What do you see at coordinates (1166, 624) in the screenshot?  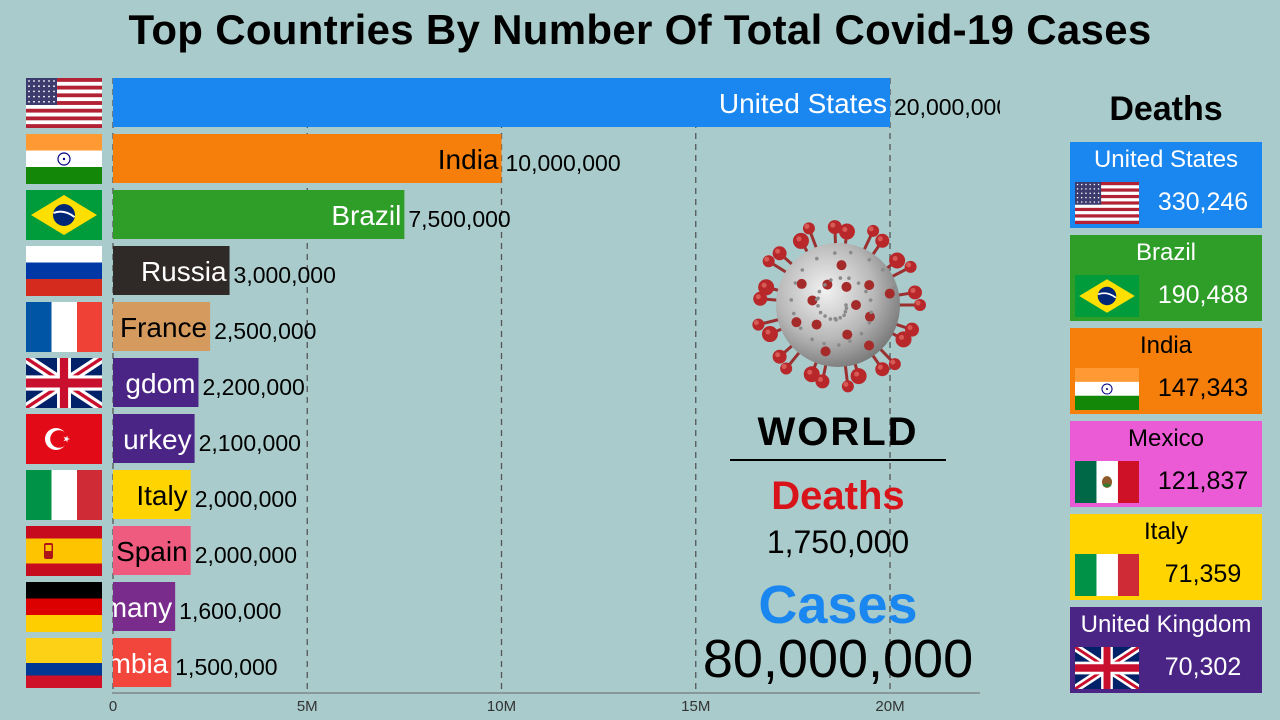 I see `death-country-name: United Kingdom` at bounding box center [1166, 624].